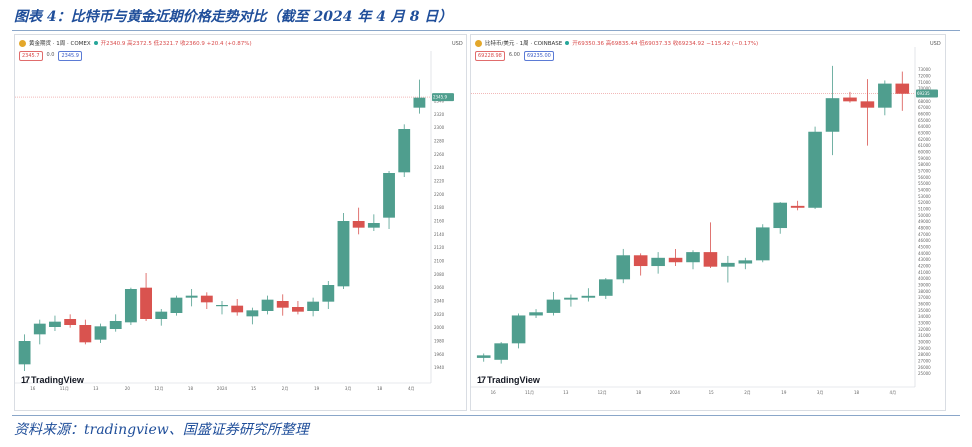 The width and height of the screenshot is (972, 447). I want to click on y-tick-label: 2280, so click(439, 141).